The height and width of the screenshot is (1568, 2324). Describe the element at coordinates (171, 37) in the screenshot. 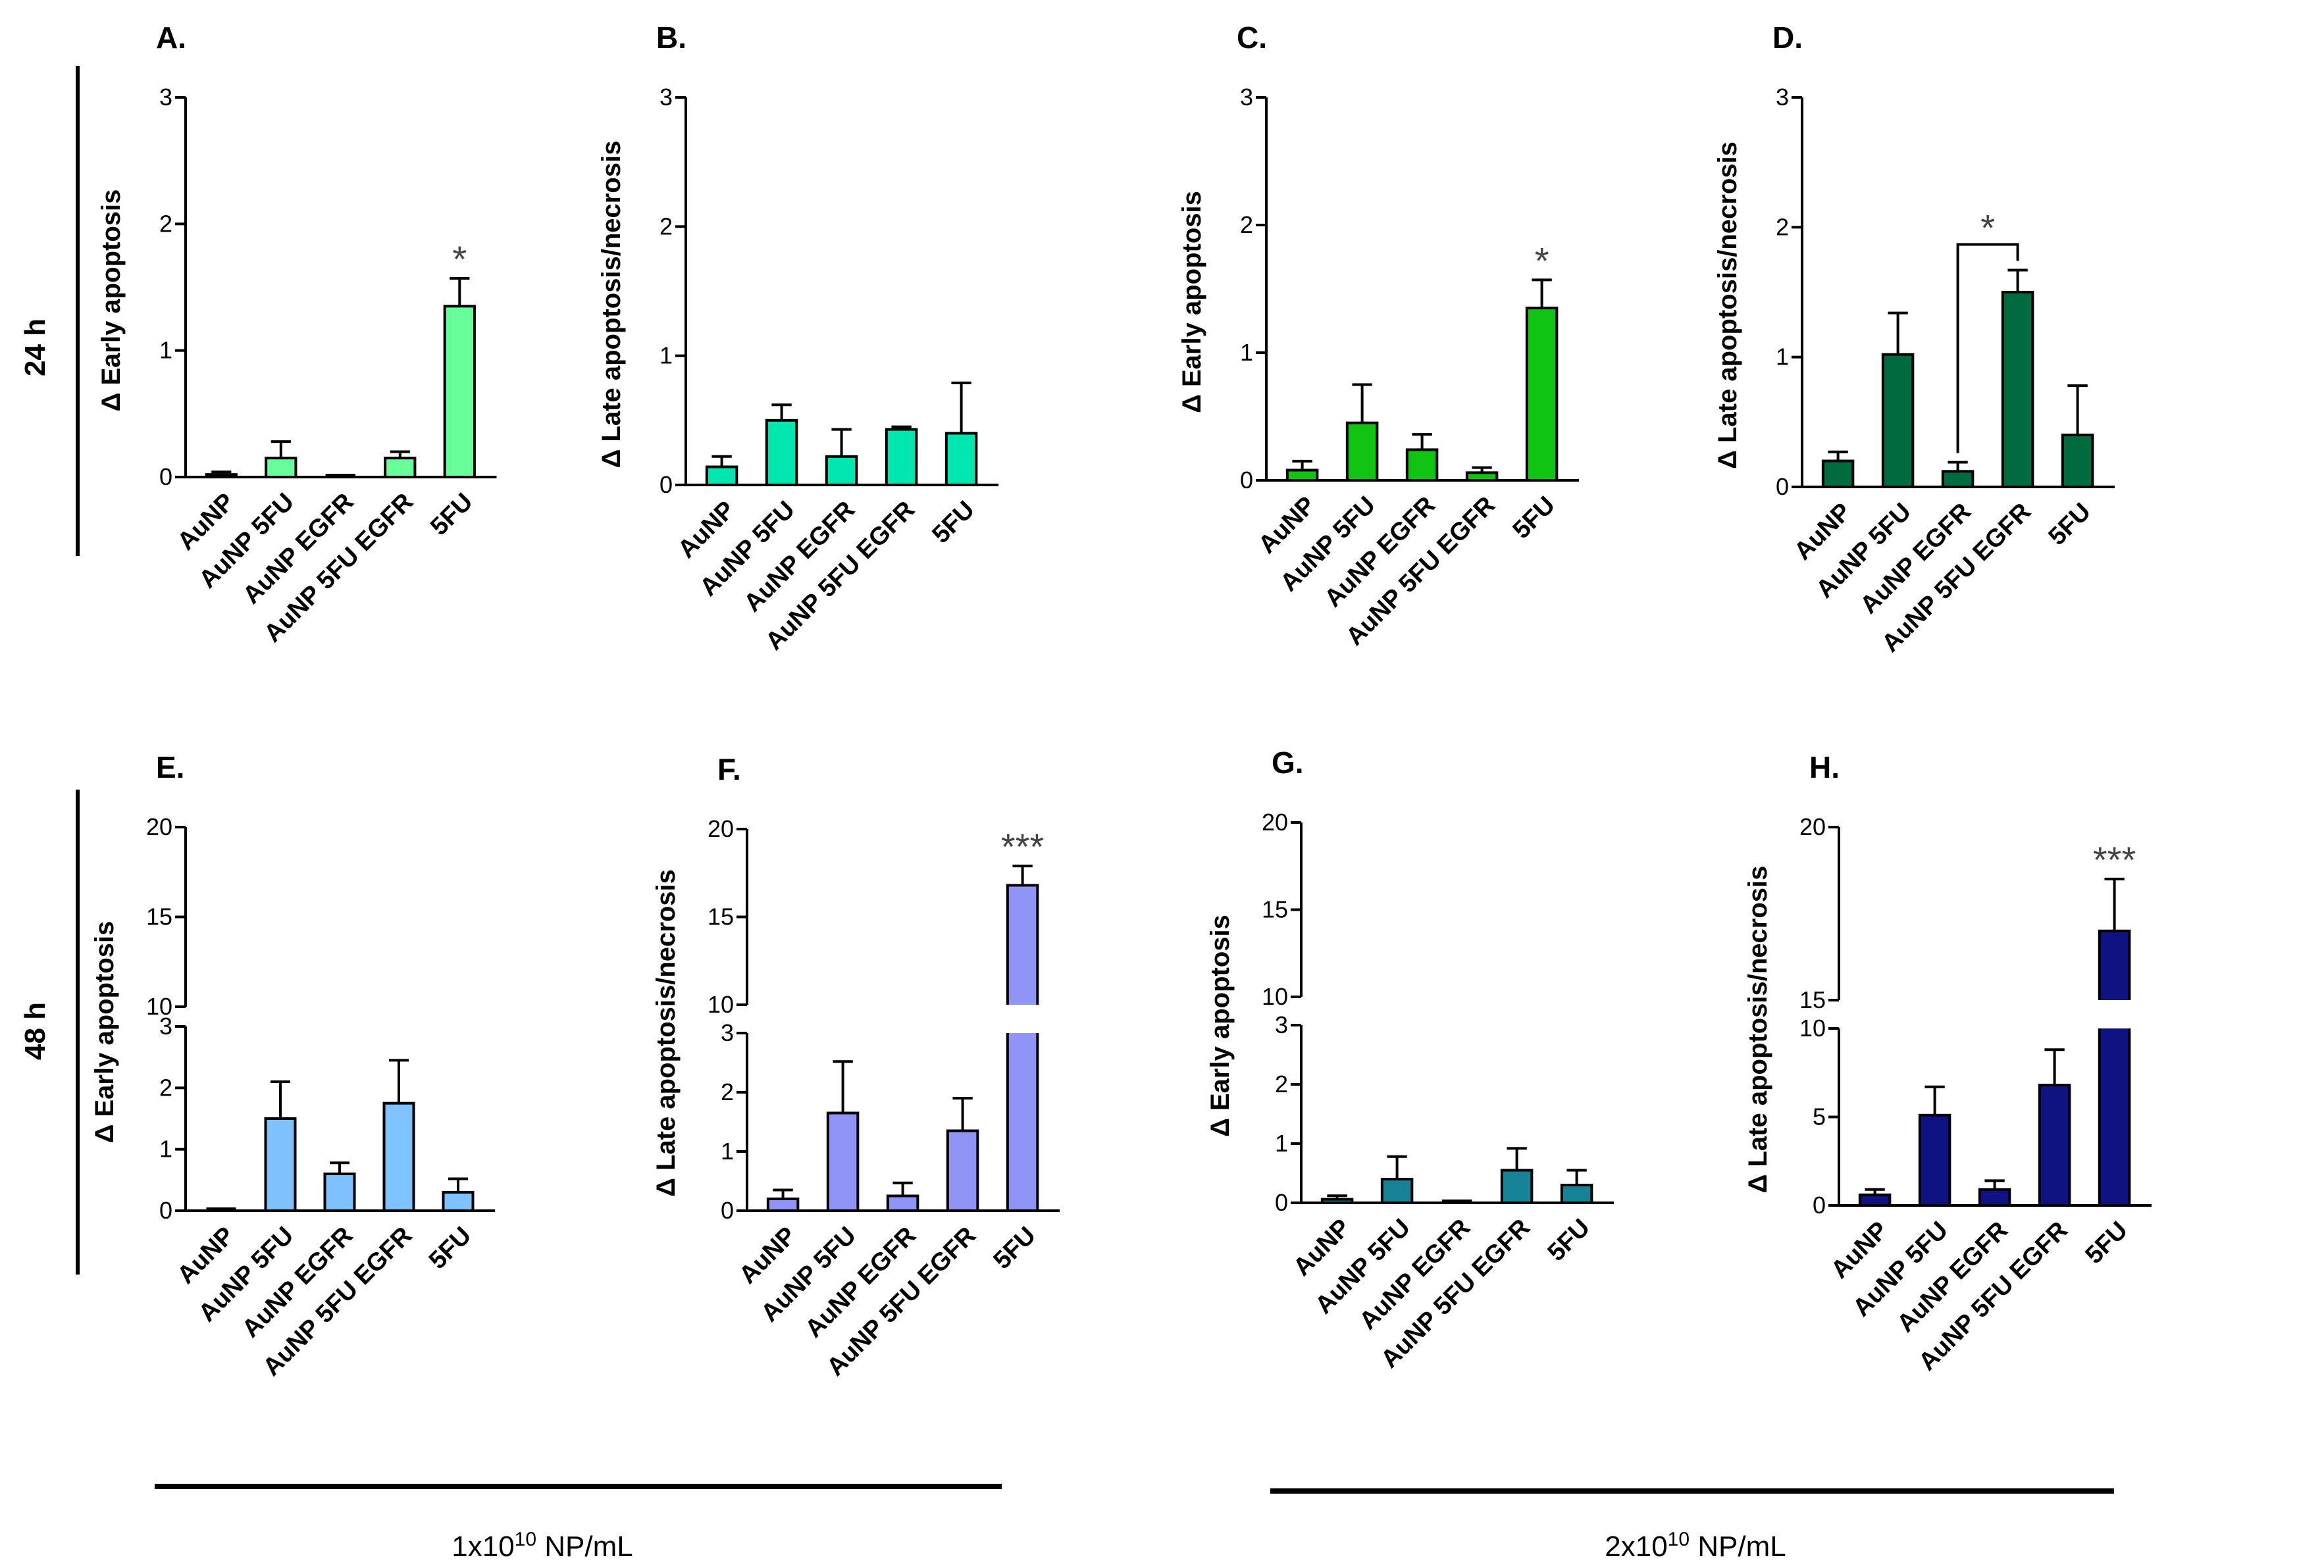

I see `panel-letter: A.` at that location.